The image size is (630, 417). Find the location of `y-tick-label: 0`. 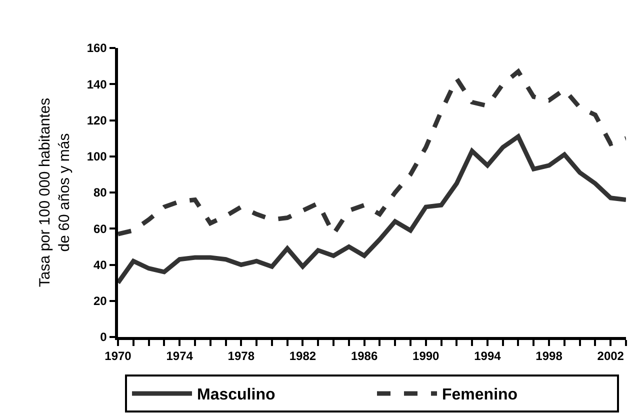

y-tick-label: 0 is located at coordinates (104, 337).